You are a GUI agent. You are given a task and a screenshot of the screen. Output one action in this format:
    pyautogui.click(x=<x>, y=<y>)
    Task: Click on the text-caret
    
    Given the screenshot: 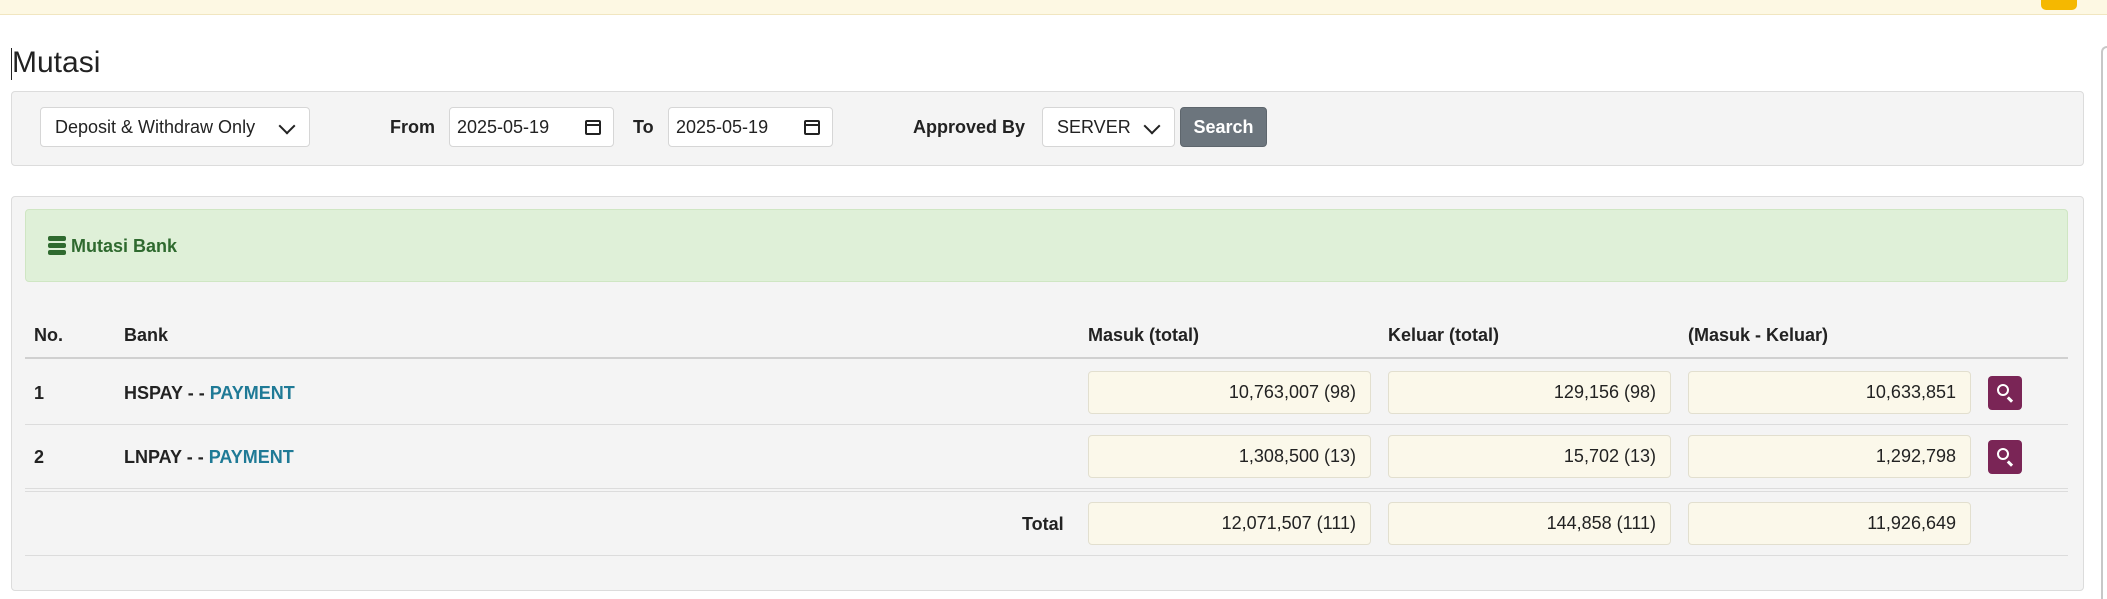 What is the action you would take?
    pyautogui.click(x=11, y=64)
    